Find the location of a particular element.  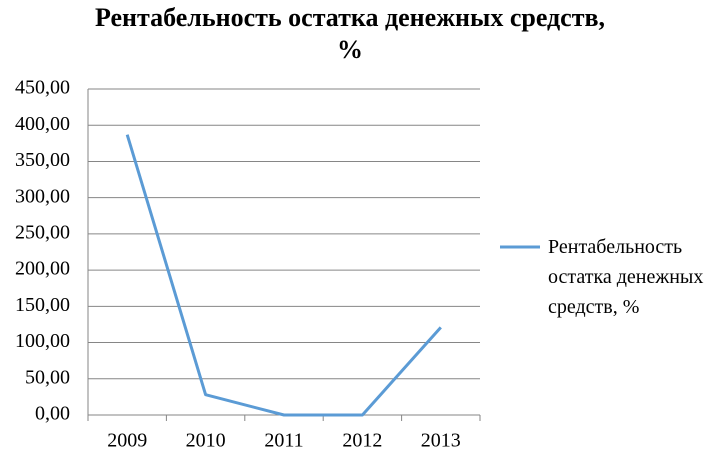

y-tick-label: 50,00 is located at coordinates (47, 377).